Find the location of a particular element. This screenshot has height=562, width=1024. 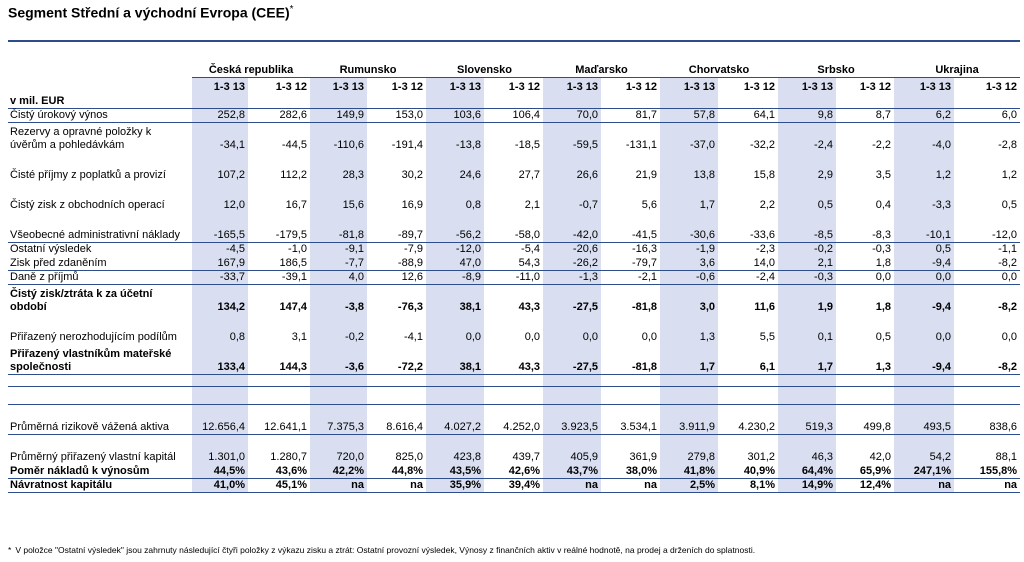

value-cell: 2,5% is located at coordinates (689, 485).